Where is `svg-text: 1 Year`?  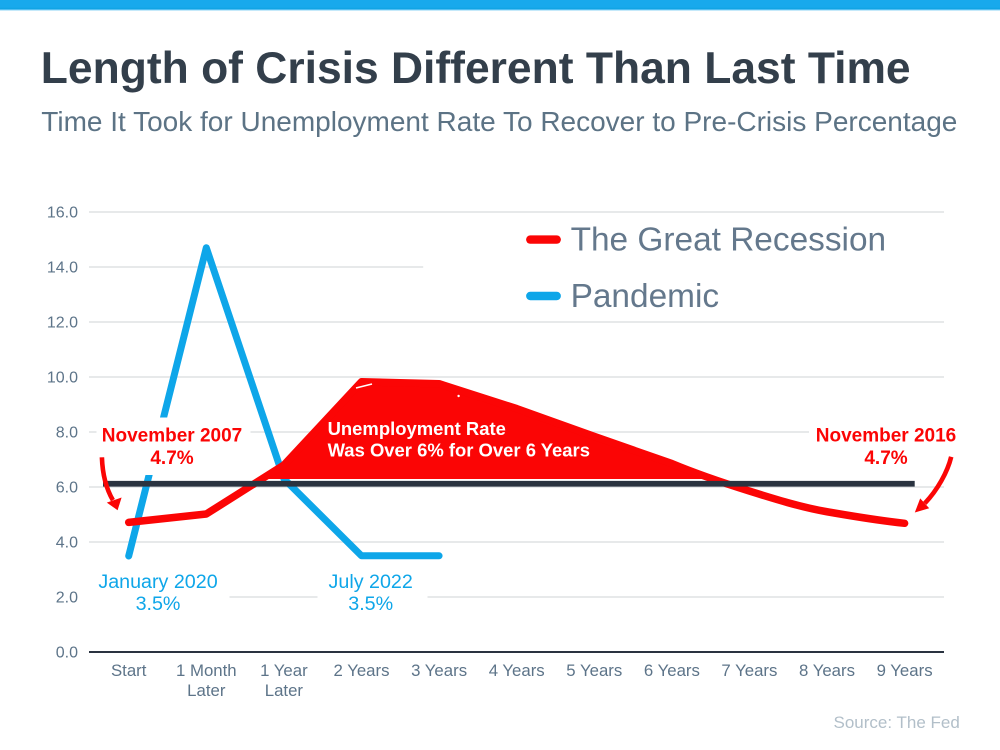 svg-text: 1 Year is located at coordinates (284, 670).